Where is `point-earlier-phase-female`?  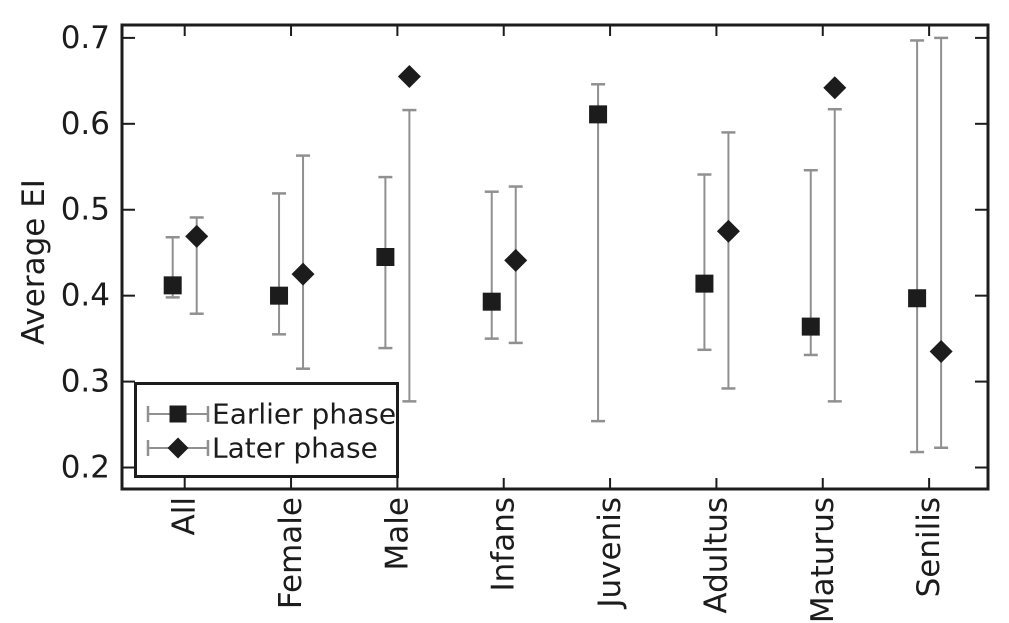 point-earlier-phase-female is located at coordinates (279, 264).